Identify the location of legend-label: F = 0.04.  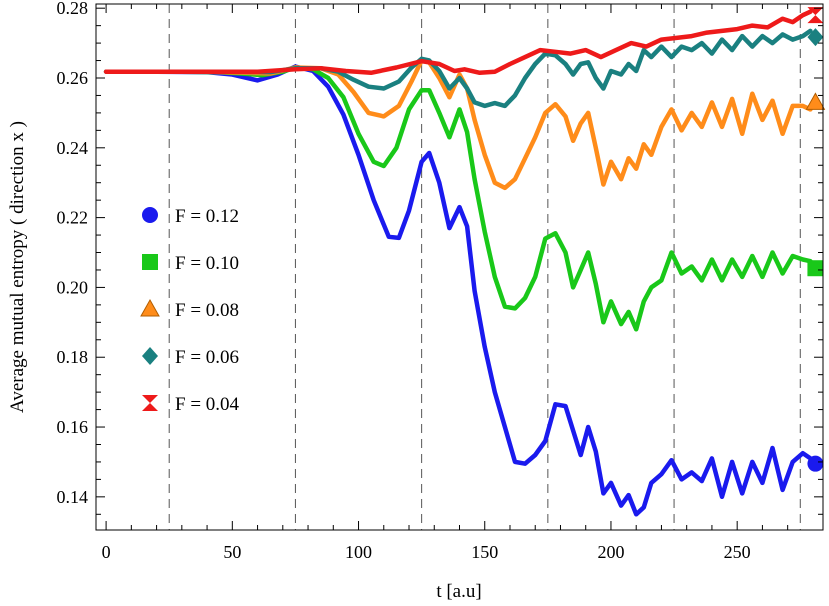
(207, 404).